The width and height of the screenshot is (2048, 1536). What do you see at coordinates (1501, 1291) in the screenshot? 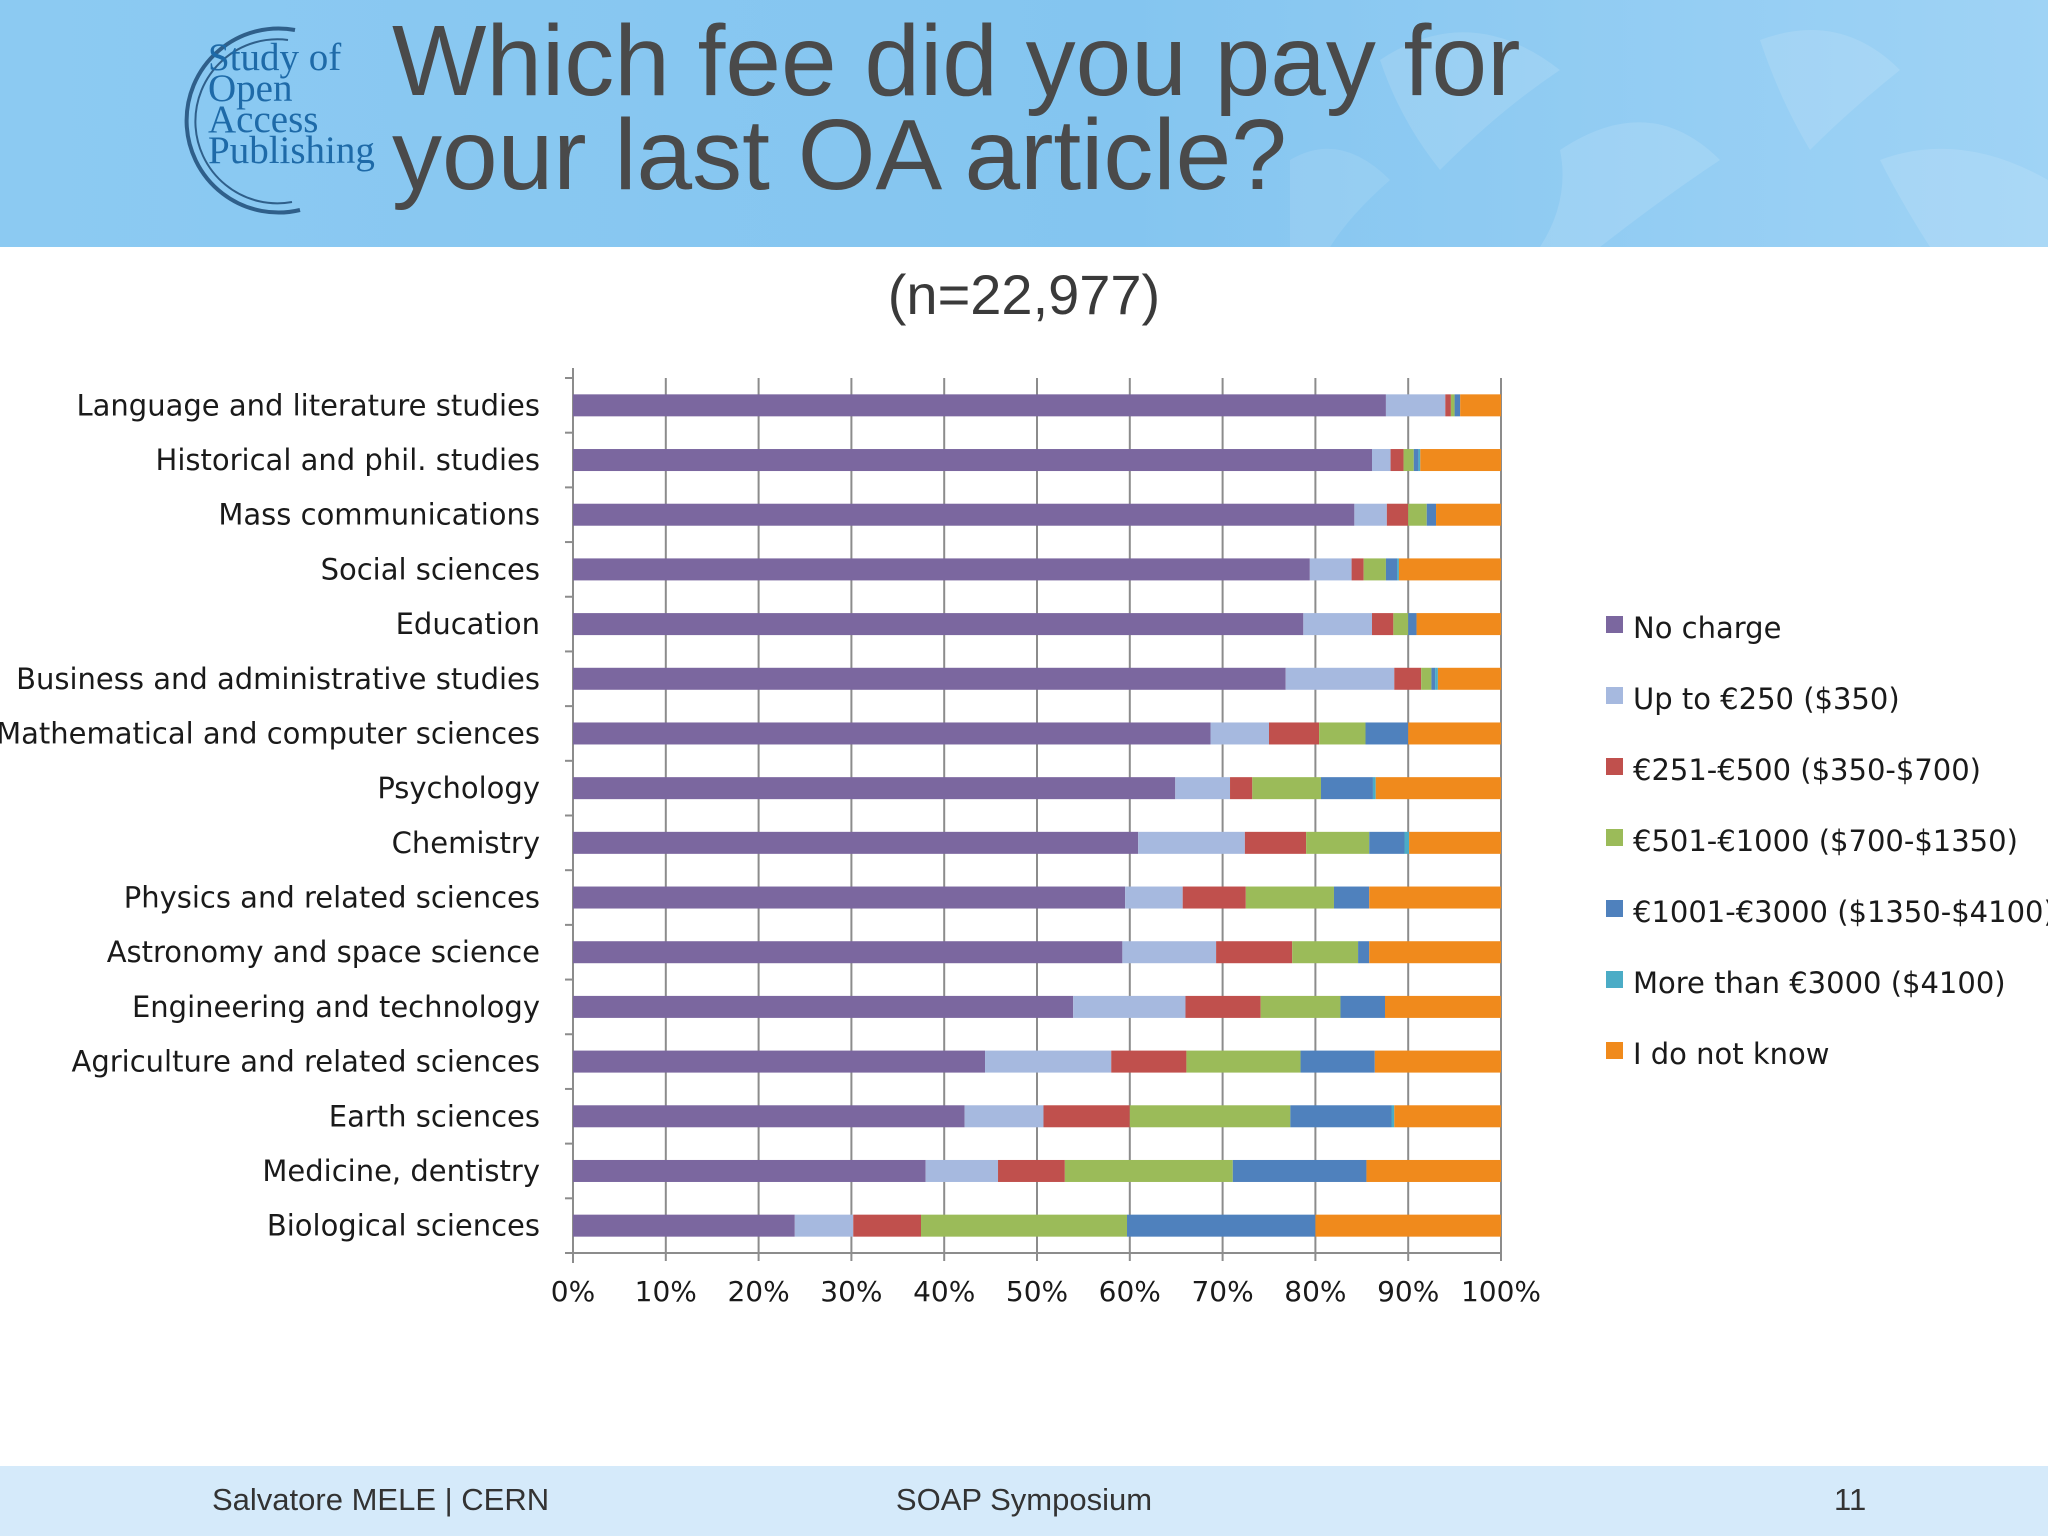
I see `x-tick-label: 100%` at bounding box center [1501, 1291].